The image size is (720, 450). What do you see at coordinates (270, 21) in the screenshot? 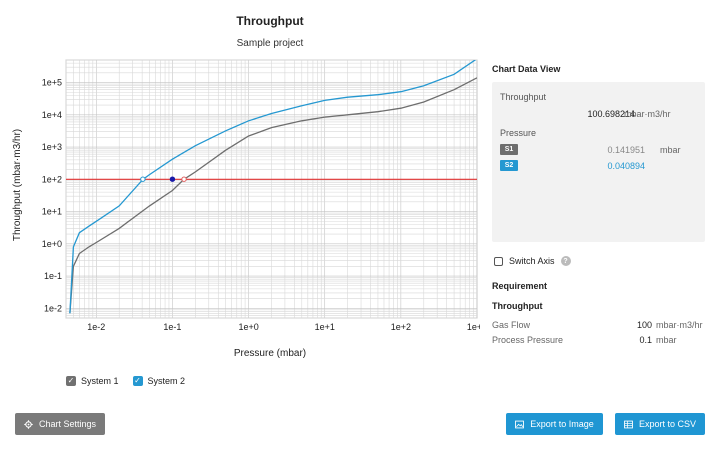
I see `chart-title: Throughput` at bounding box center [270, 21].